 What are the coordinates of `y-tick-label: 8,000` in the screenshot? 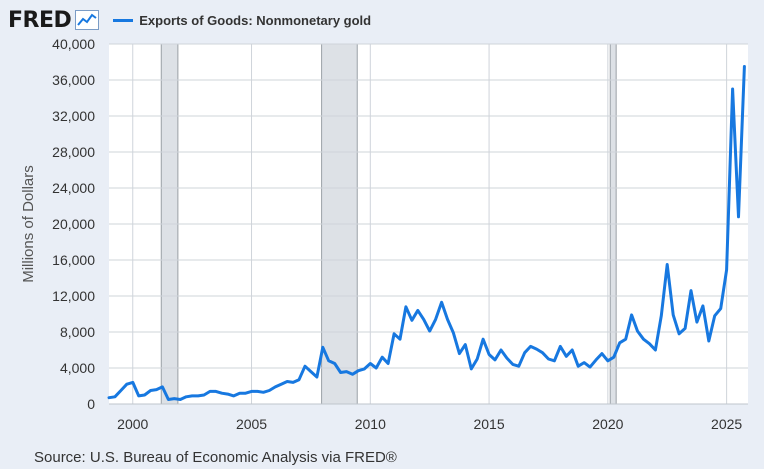 It's located at (77, 332).